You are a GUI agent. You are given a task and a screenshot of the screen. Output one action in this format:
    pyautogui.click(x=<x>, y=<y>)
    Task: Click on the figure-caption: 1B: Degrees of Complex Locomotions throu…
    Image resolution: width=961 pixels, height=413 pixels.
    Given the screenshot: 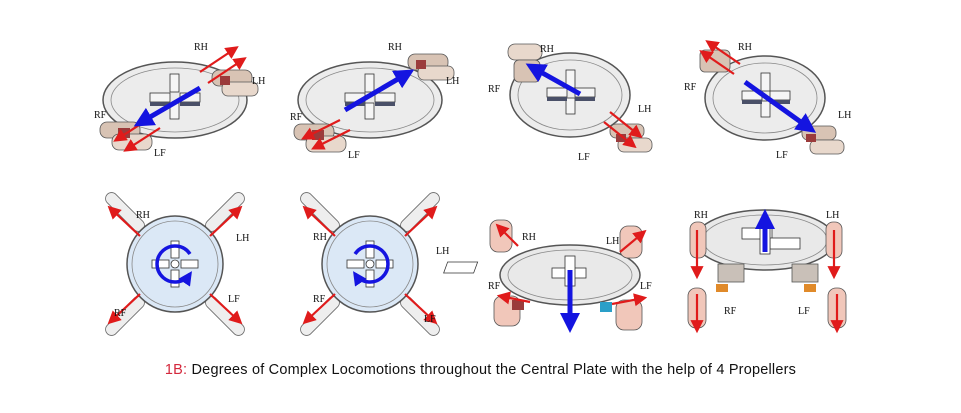 What is the action you would take?
    pyautogui.click(x=480, y=370)
    